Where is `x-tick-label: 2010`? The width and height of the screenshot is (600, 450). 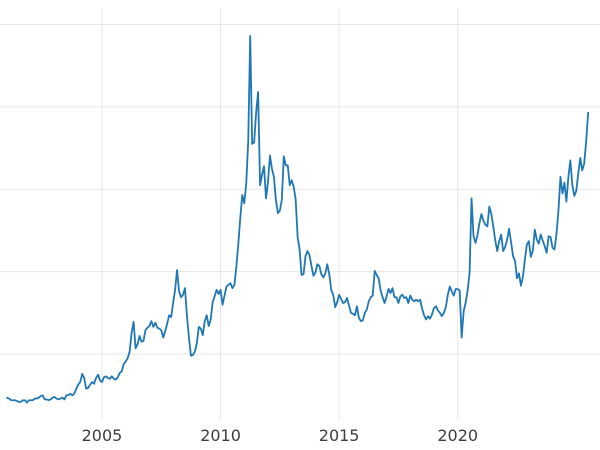
x-tick-label: 2010 is located at coordinates (220, 435).